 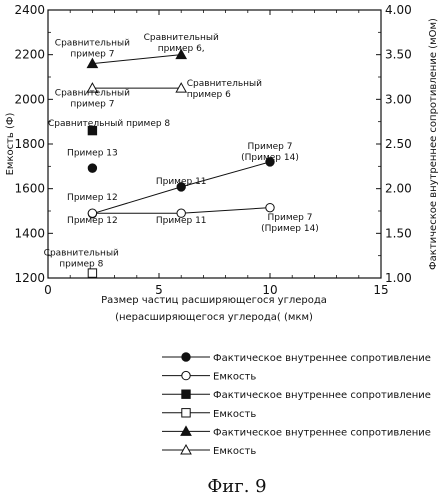 I want to click on x-axis-title: (нерасширяющегося углерода( (мкм), so click(x=214, y=317).